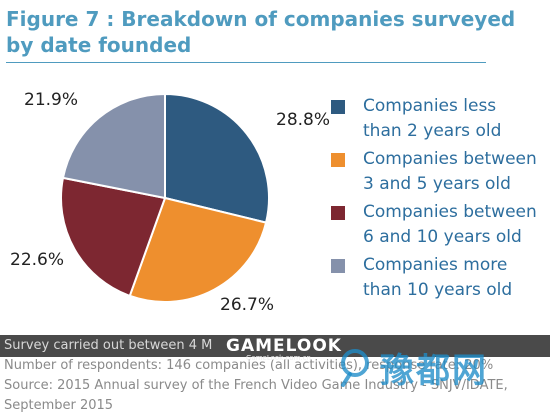  Describe the element at coordinates (432, 131) in the screenshot. I see `legend-label-0-line2: than 2 years old` at that location.